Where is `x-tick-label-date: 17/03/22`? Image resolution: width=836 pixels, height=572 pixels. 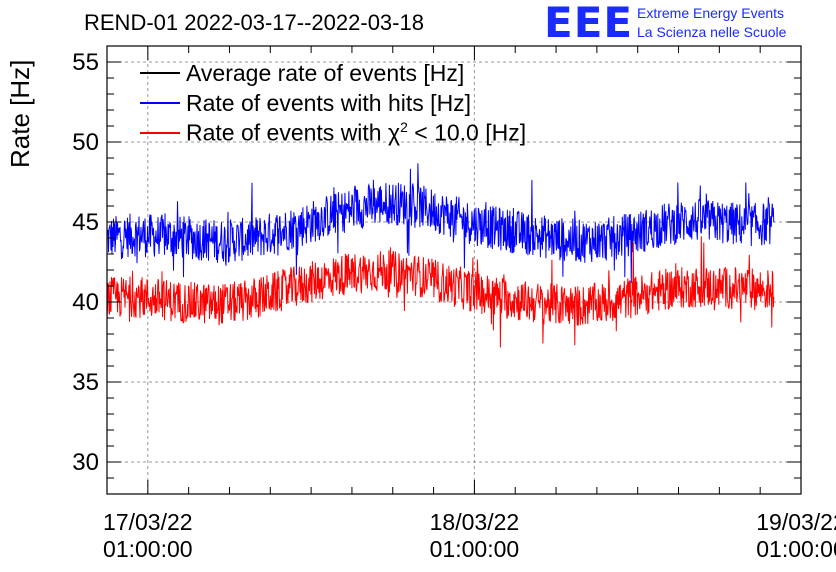 x-tick-label-date: 17/03/22 is located at coordinates (148, 522).